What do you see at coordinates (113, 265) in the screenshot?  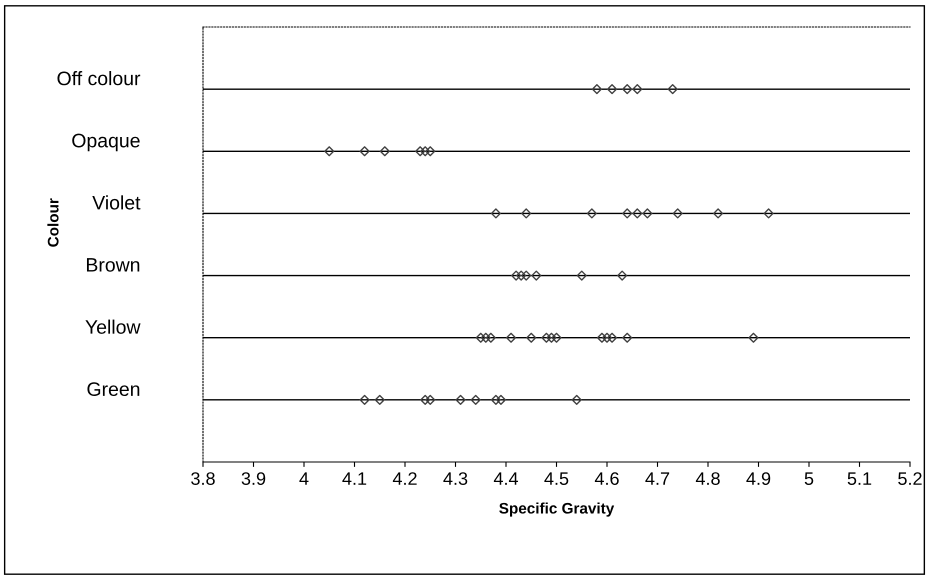 I see `y-tick-label: Brown` at bounding box center [113, 265].